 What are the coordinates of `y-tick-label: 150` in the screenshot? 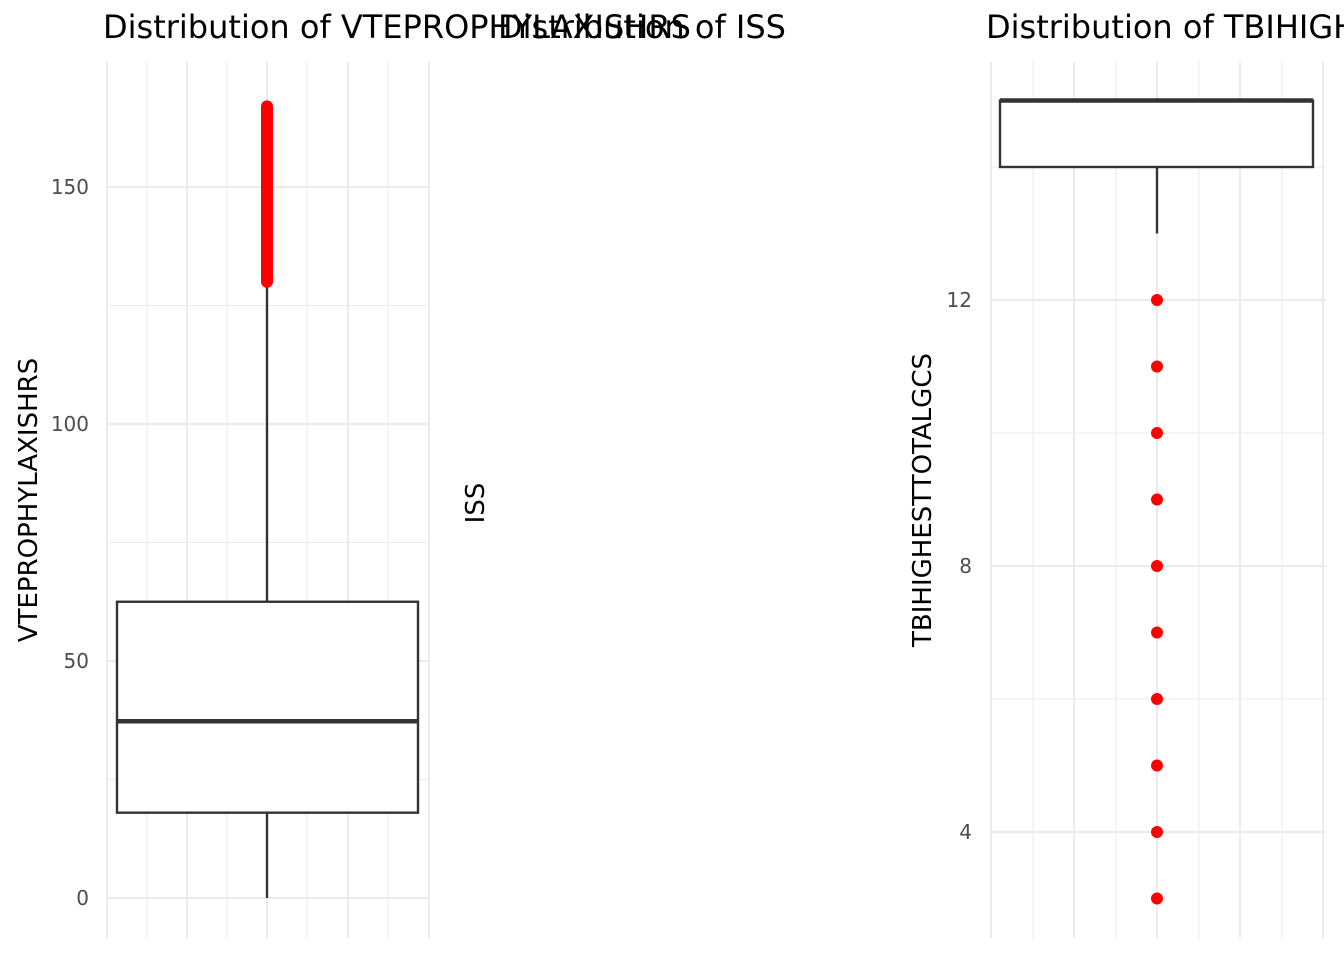 It's located at (70, 187).